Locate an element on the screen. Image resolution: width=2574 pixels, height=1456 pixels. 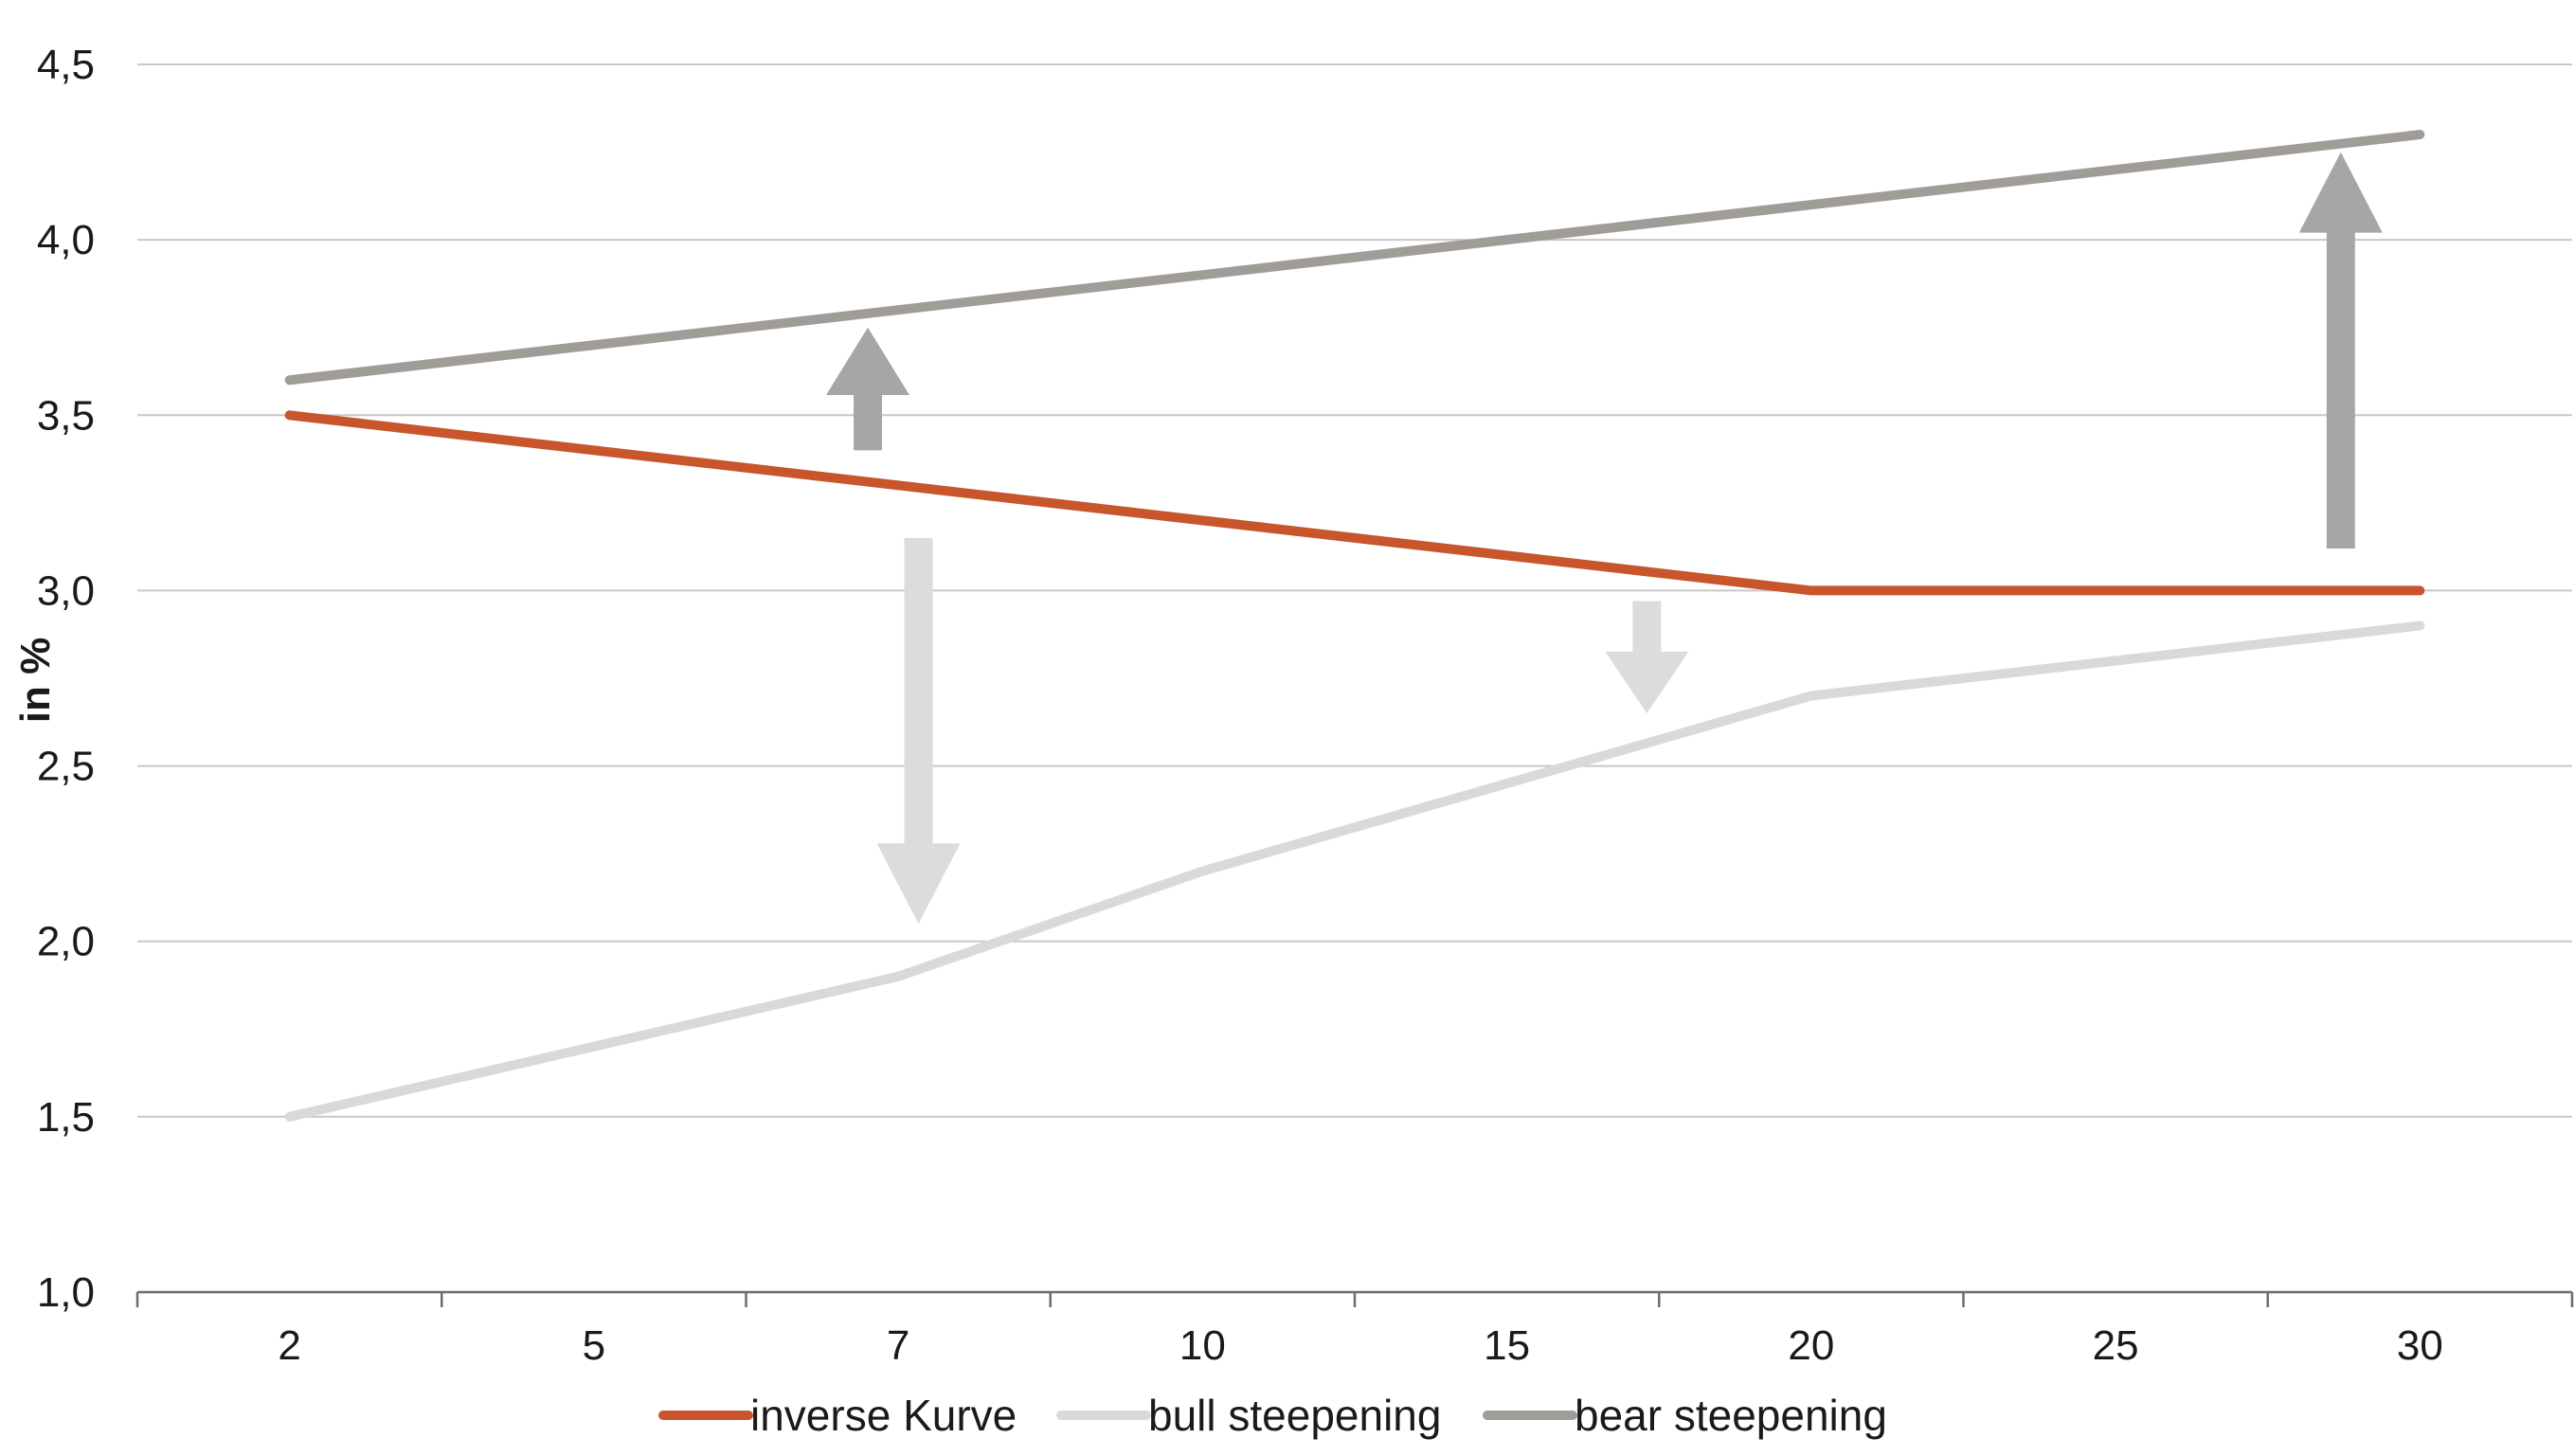
x-tick-label: 2 is located at coordinates (289, 1346).